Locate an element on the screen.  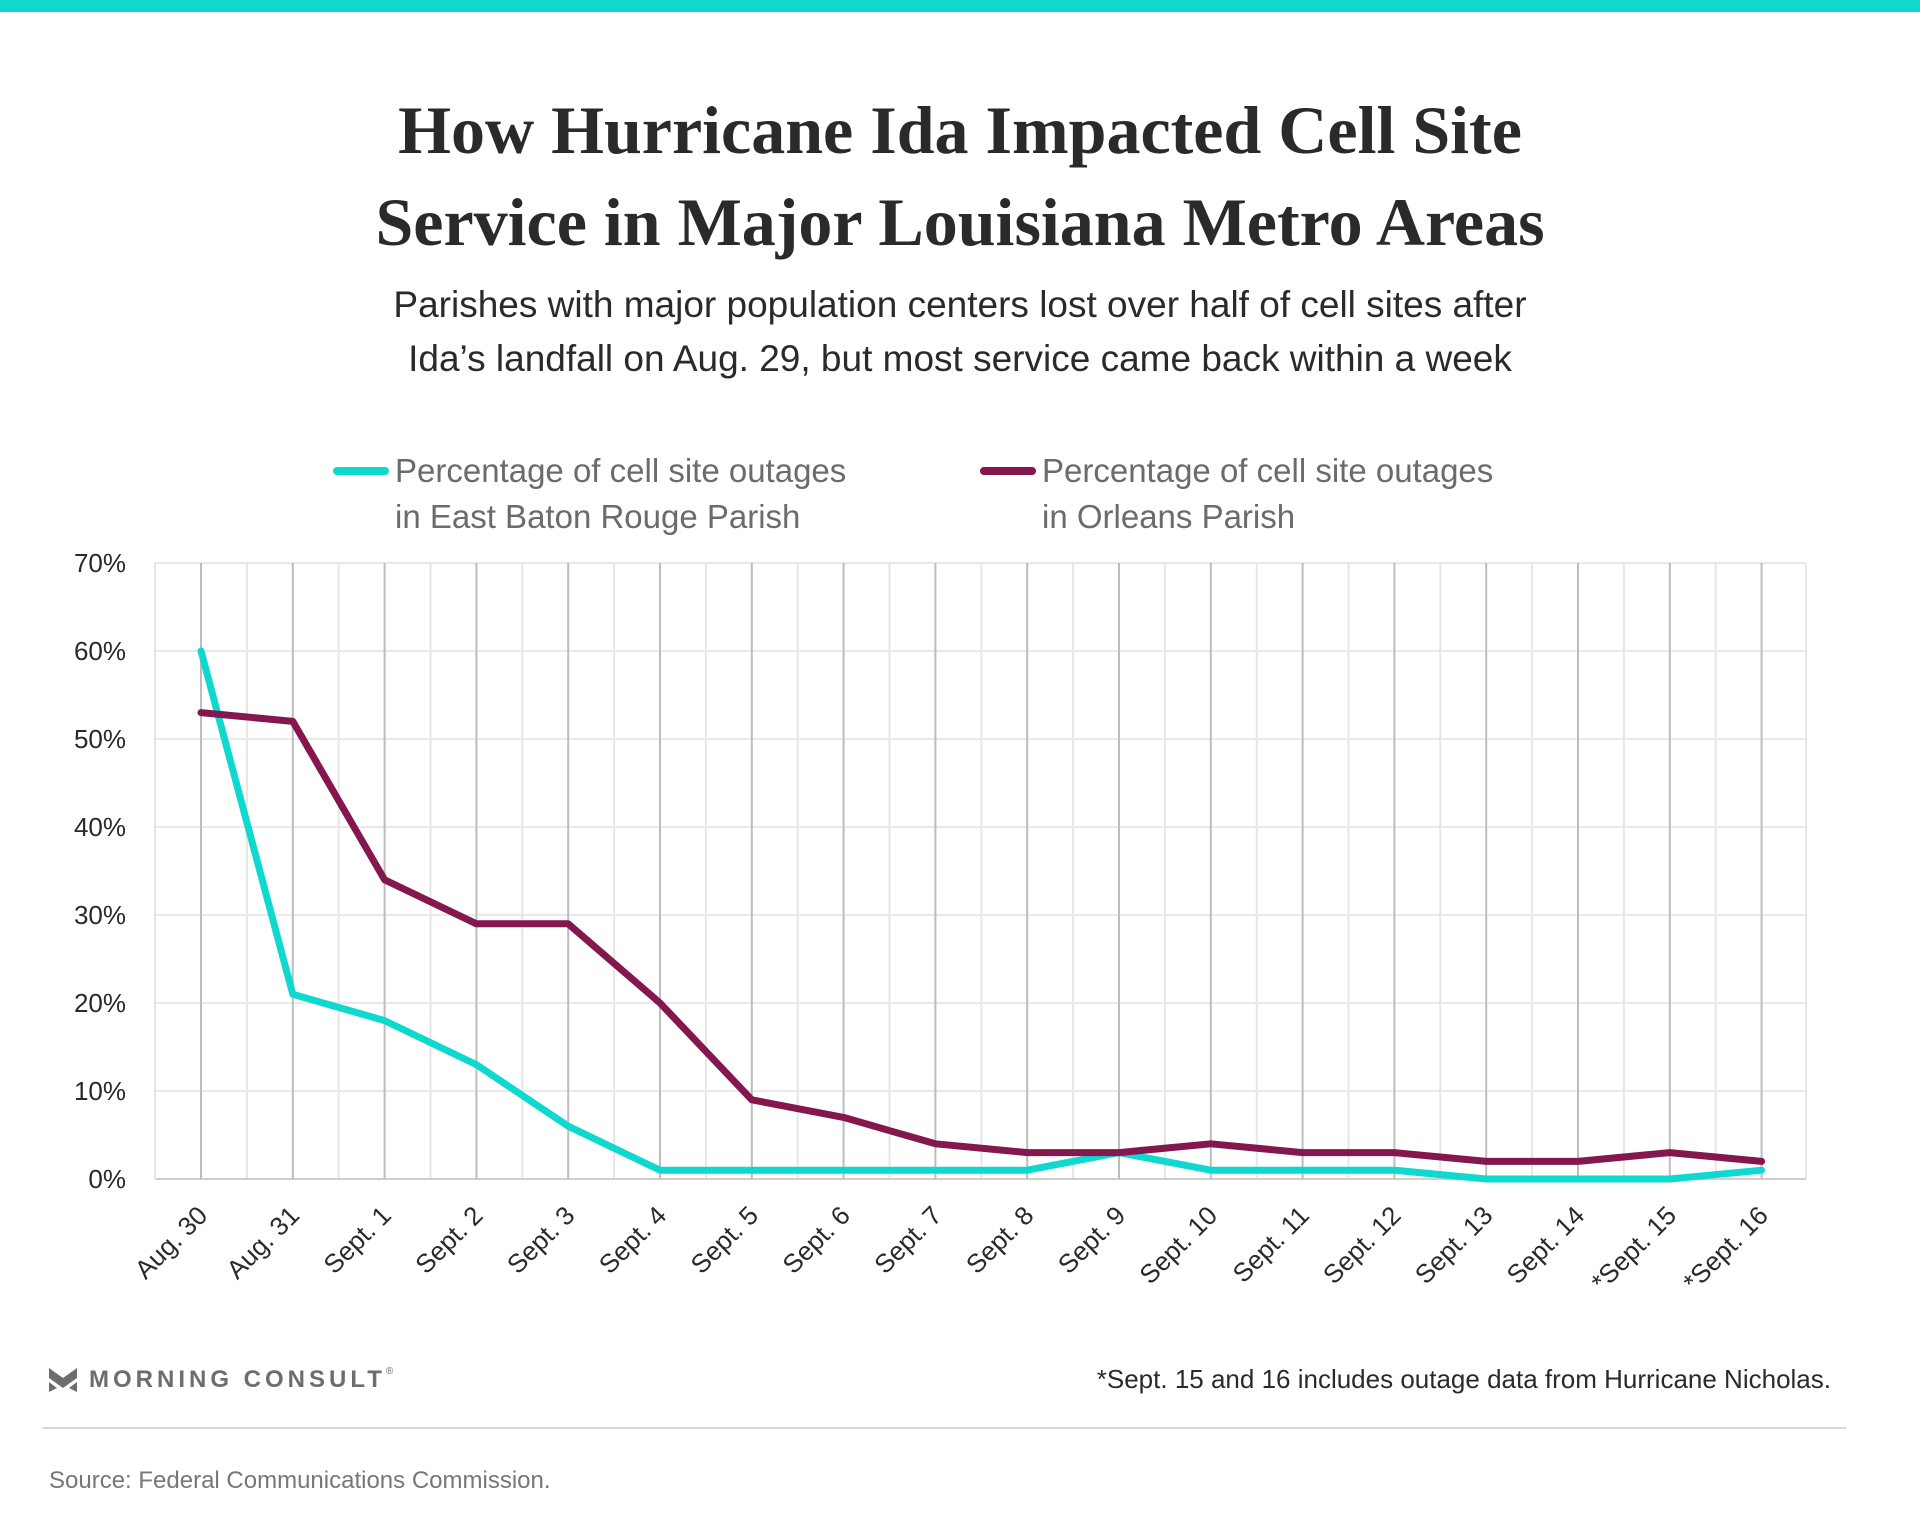
x-tick-label: Sept. 8 is located at coordinates (999, 1239).